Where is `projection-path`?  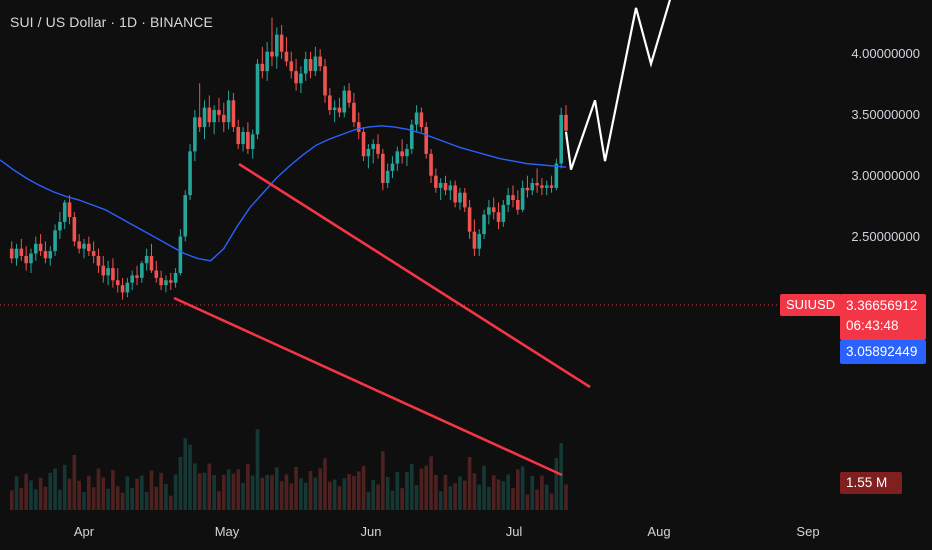 projection-path is located at coordinates (618, 85).